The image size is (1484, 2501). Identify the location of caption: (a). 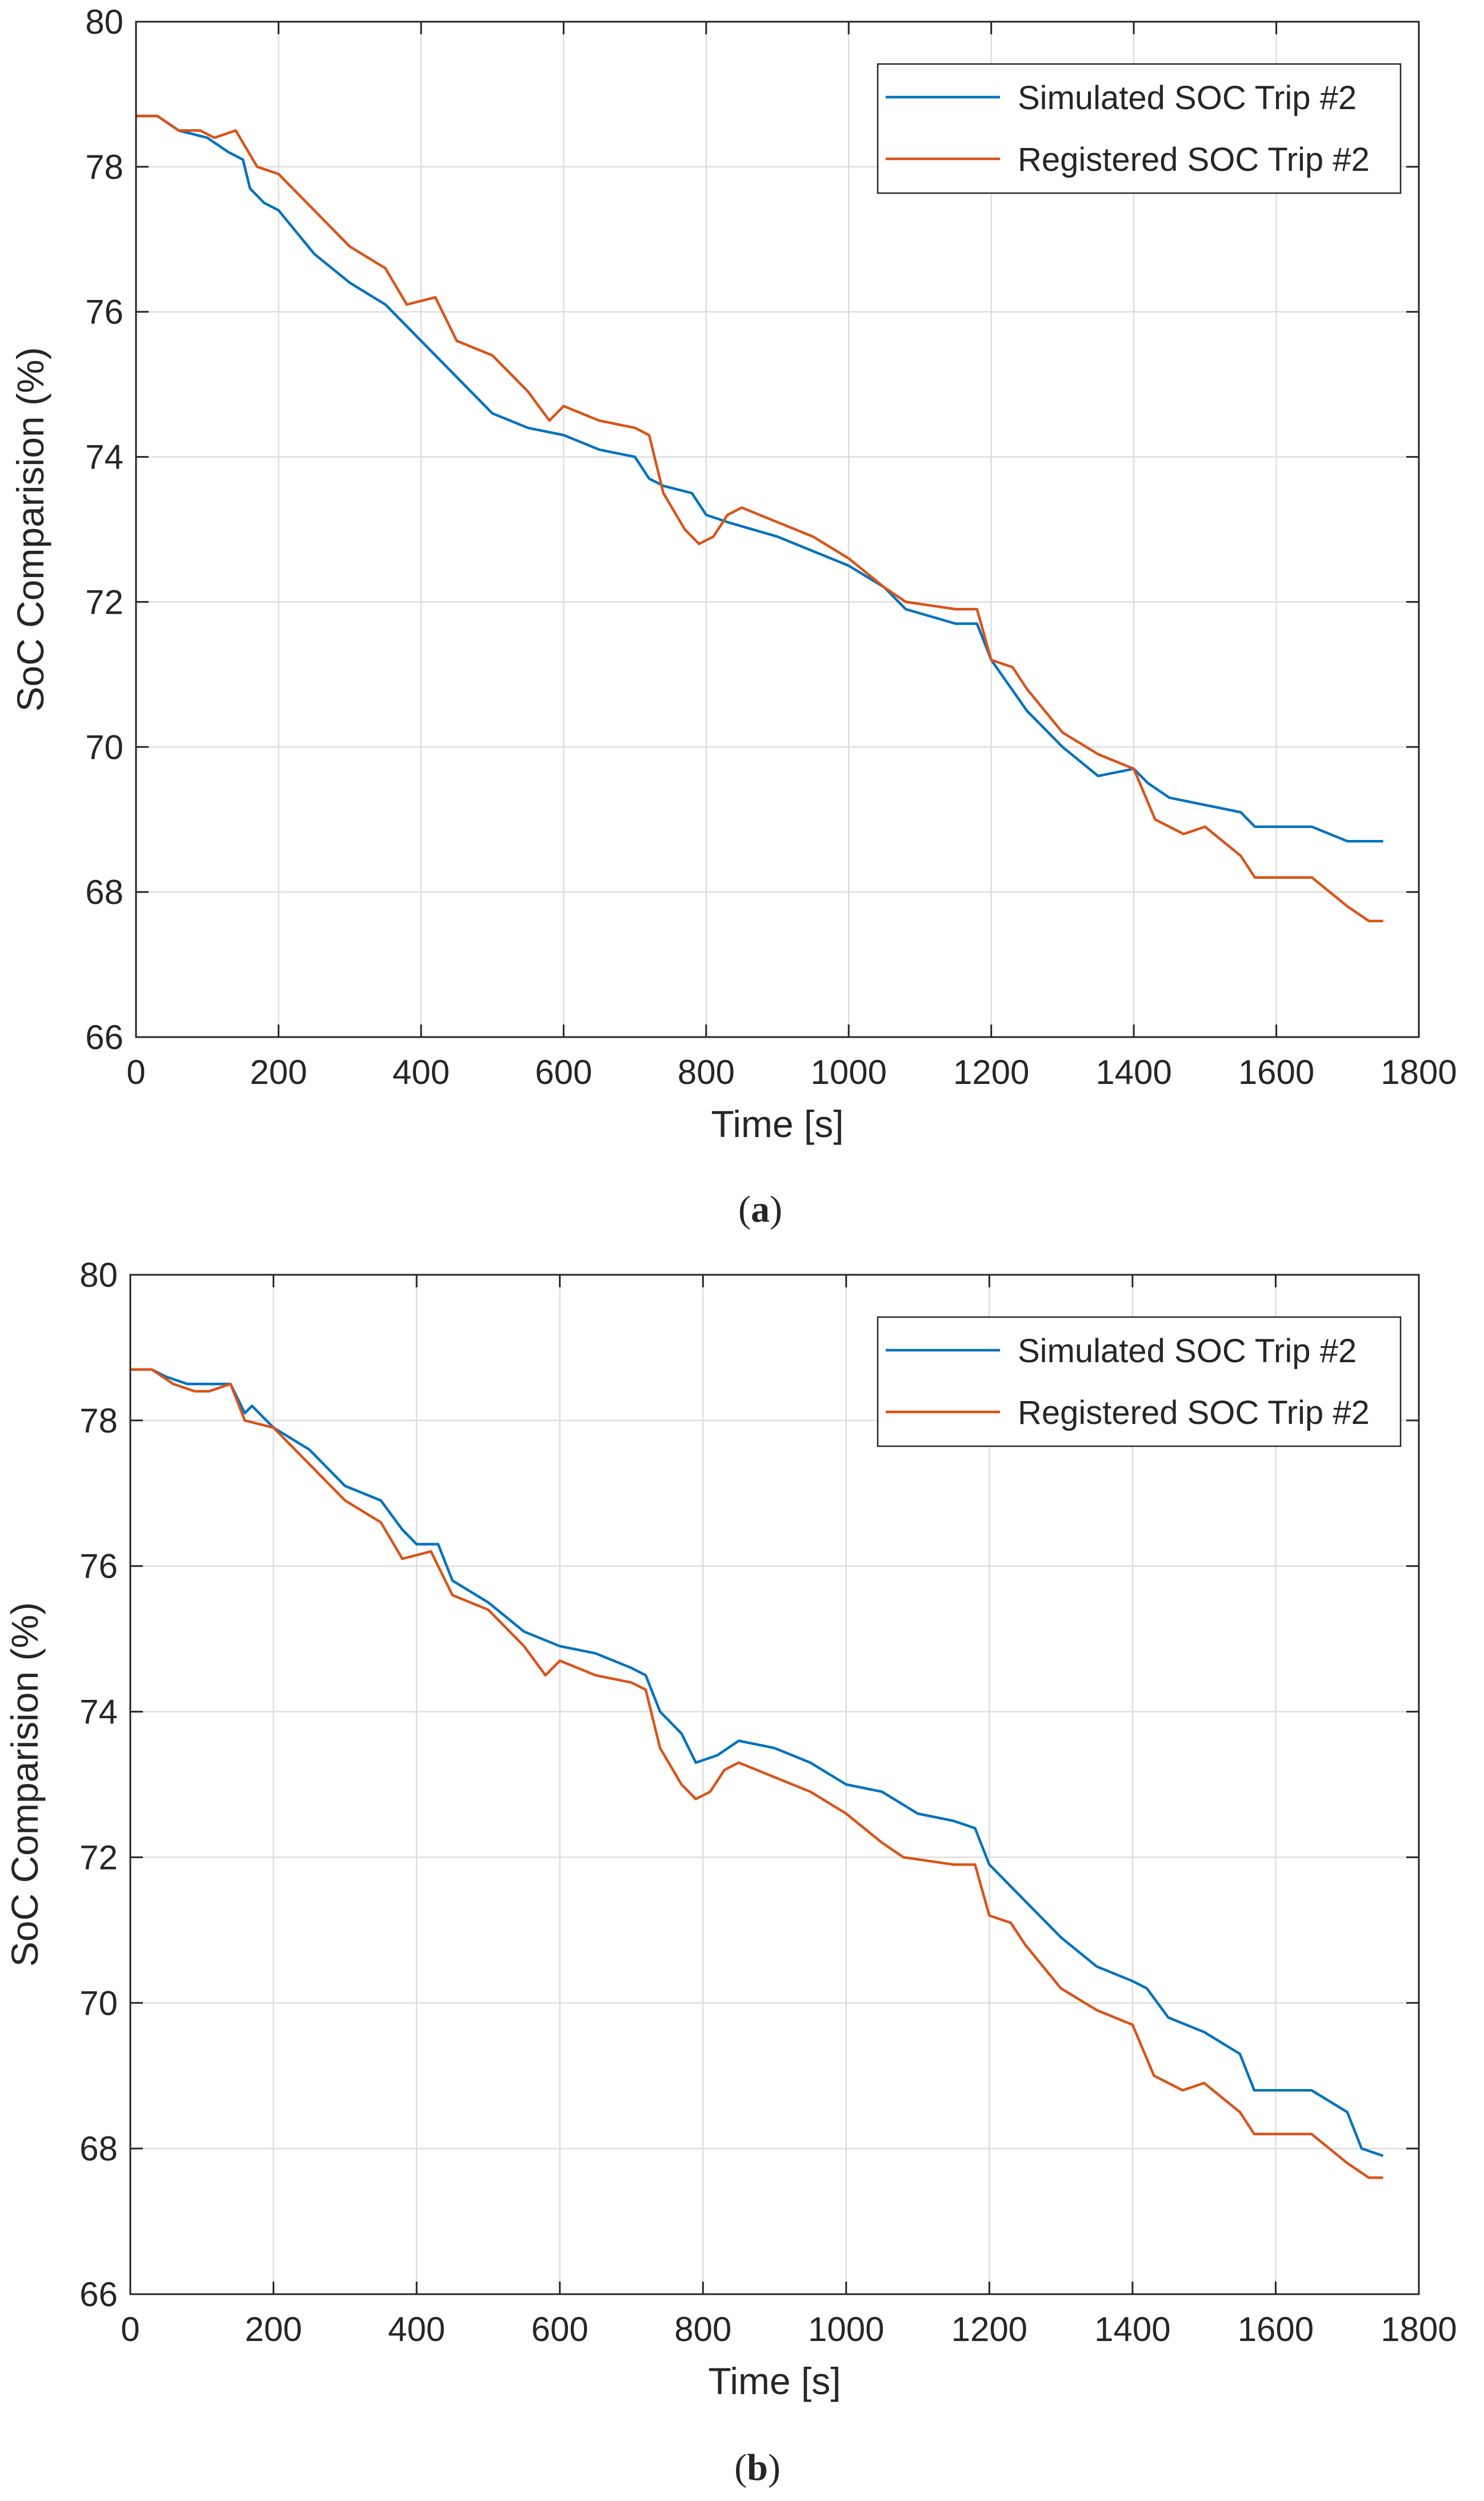
(760, 1210).